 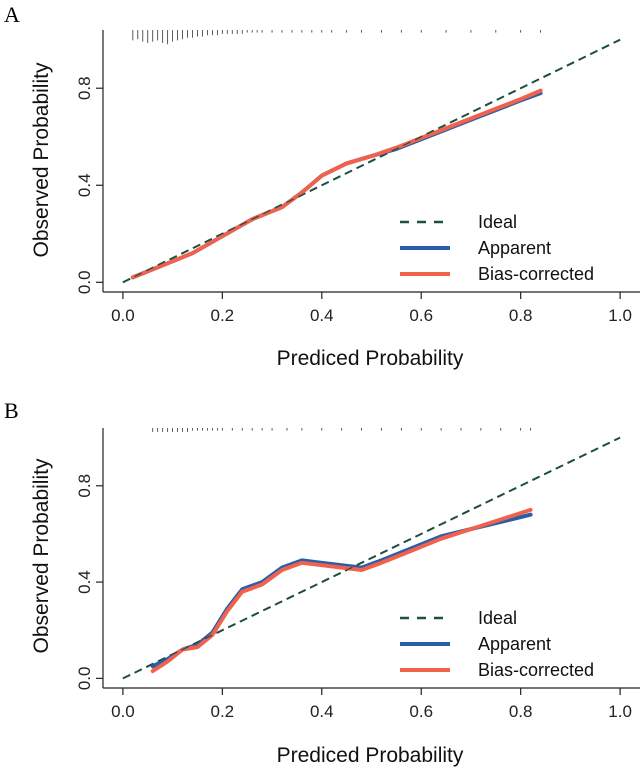 What do you see at coordinates (41, 159) in the screenshot?
I see `panel-a-y-axis-label: Observed Probability` at bounding box center [41, 159].